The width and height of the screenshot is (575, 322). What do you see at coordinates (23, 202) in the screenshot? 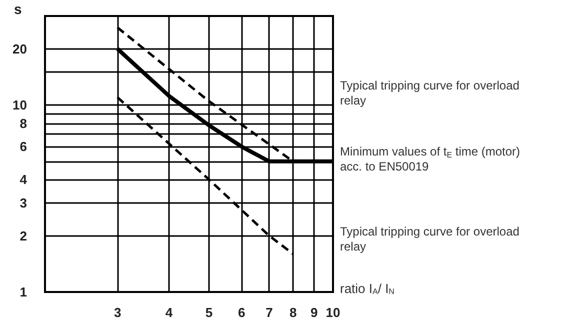
I see `y-tick-label: 3` at bounding box center [23, 202].